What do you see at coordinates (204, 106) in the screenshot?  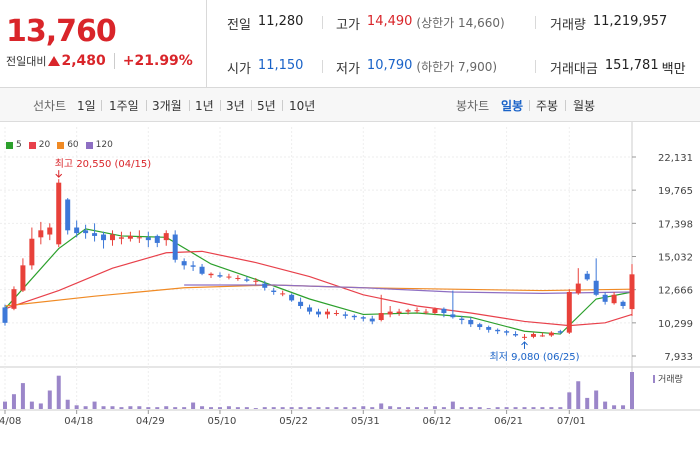 I see `tab-1y: 1년` at bounding box center [204, 106].